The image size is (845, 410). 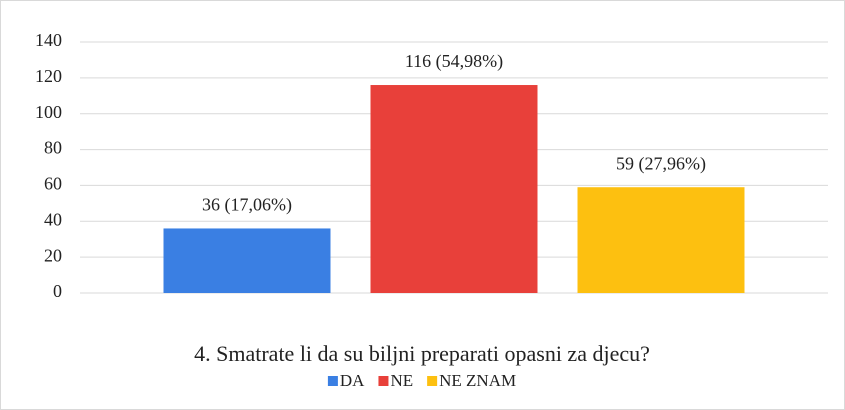 I want to click on y-tick-label: 20, so click(x=53, y=255).